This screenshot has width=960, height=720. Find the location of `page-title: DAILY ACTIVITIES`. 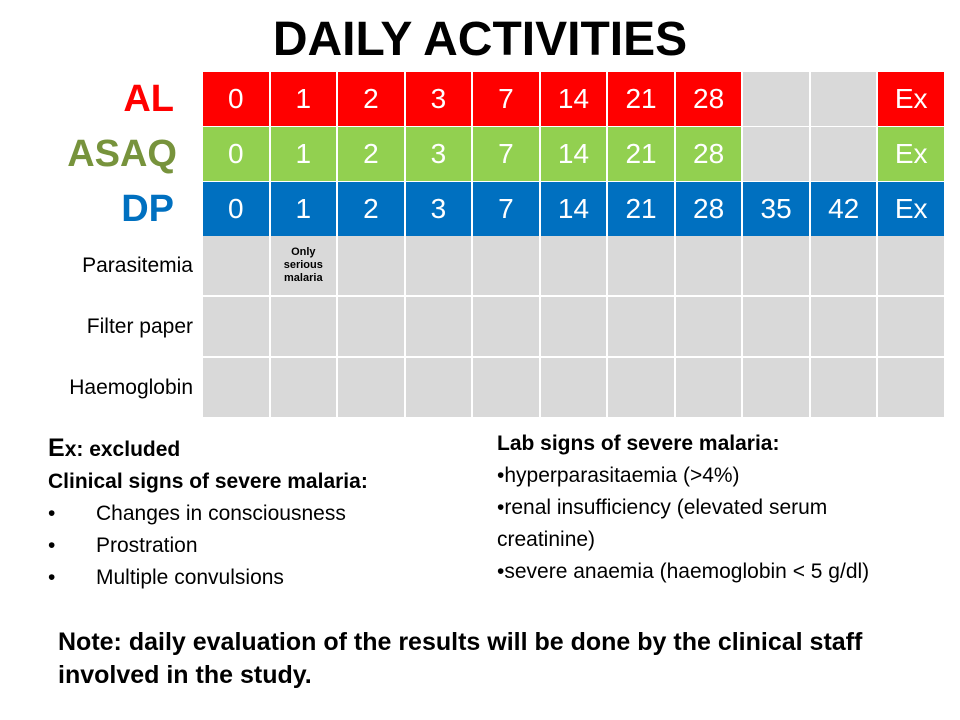

page-title: DAILY ACTIVITIES is located at coordinates (480, 39).